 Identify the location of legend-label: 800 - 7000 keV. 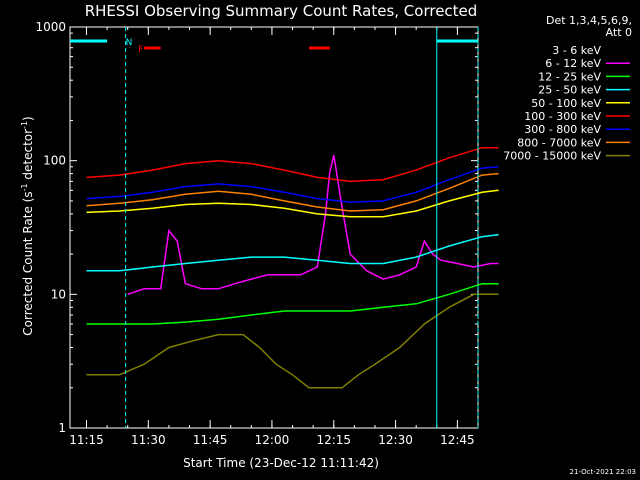
(559, 142).